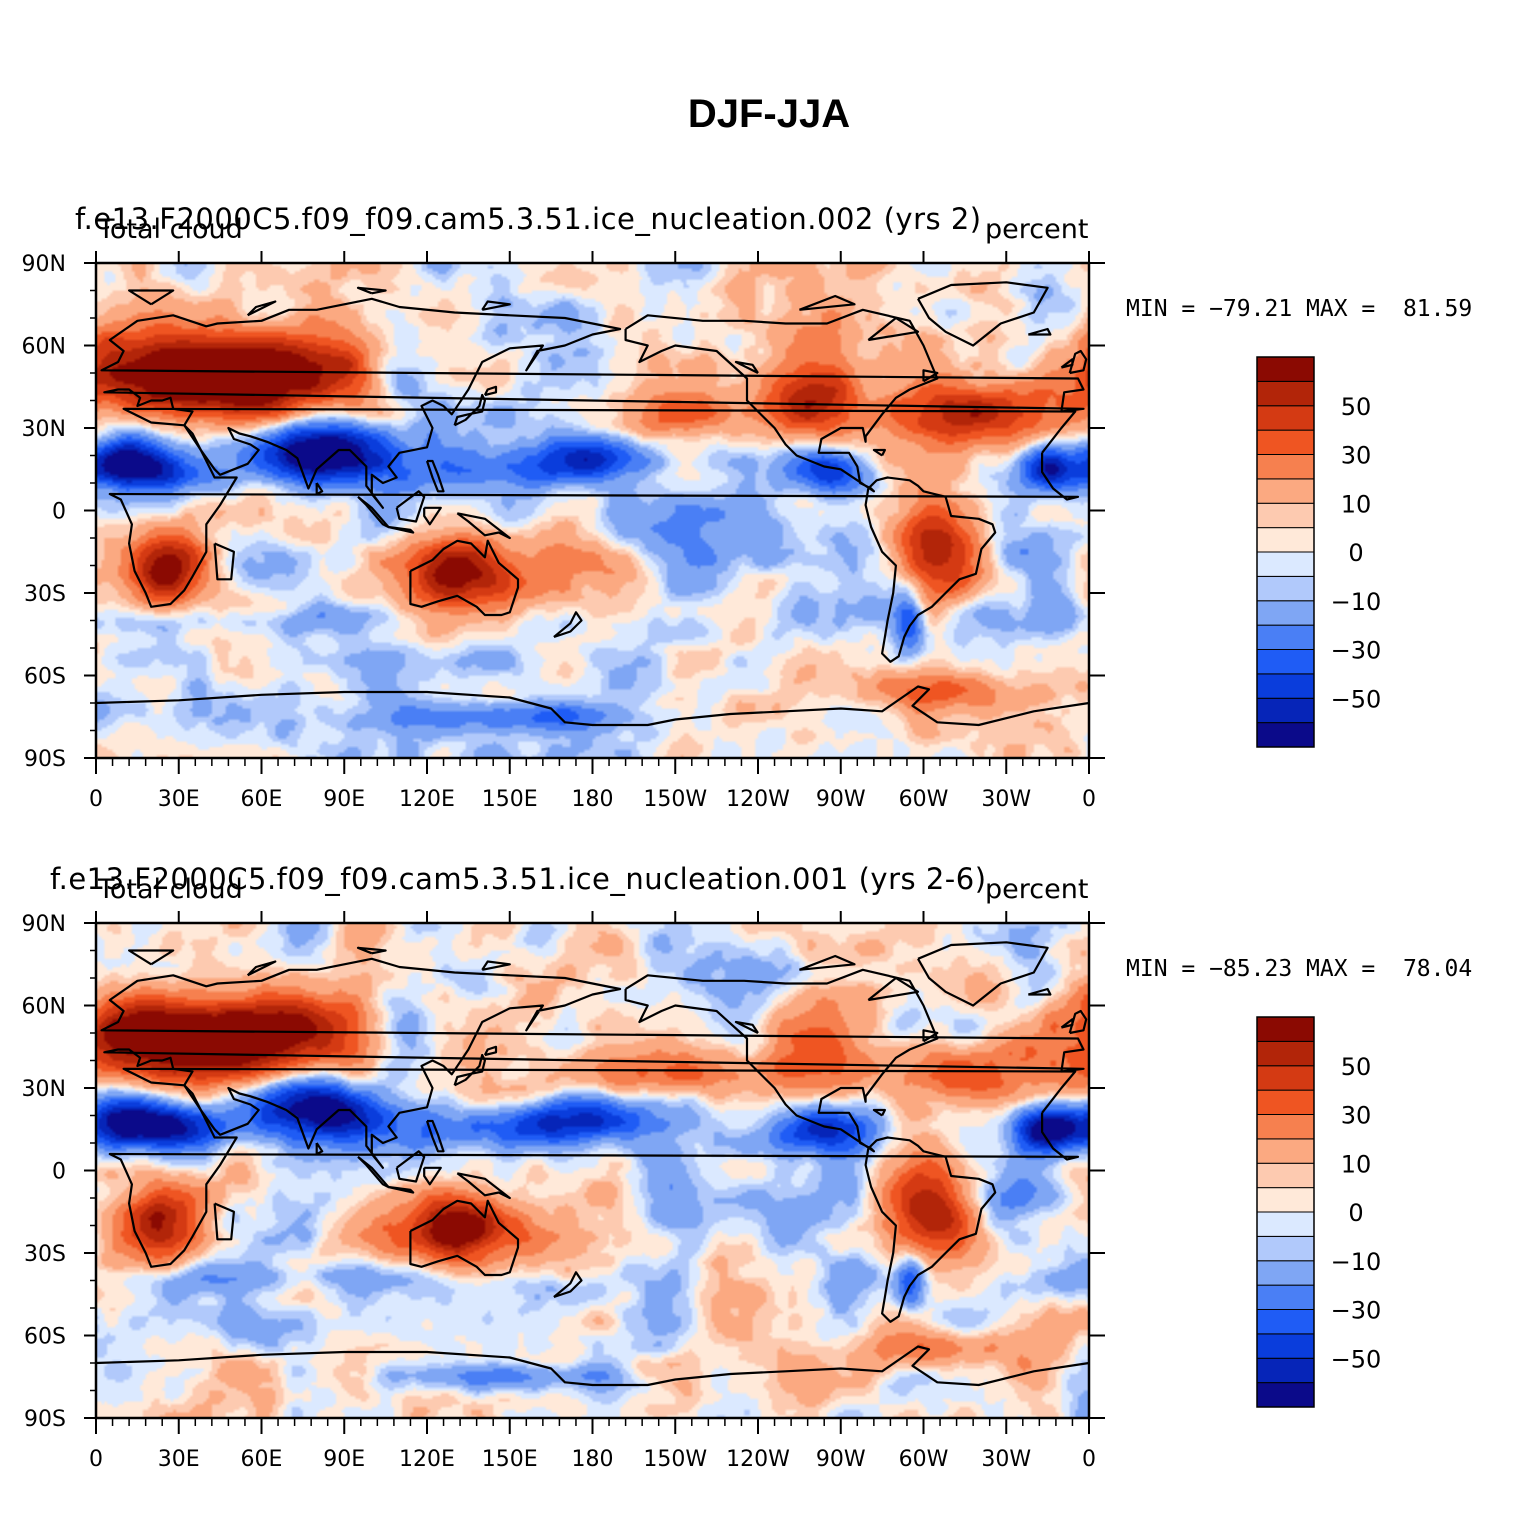  What do you see at coordinates (45, 1419) in the screenshot?
I see `y-tick-label: 90S` at bounding box center [45, 1419].